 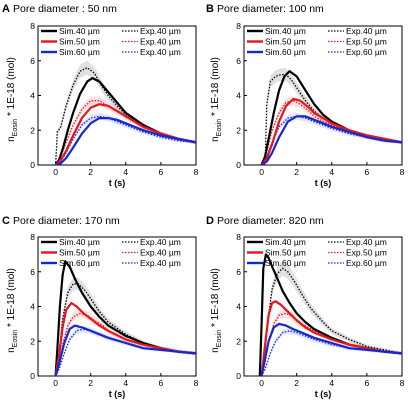 I want to click on panel-letter: A, so click(x=6, y=9).